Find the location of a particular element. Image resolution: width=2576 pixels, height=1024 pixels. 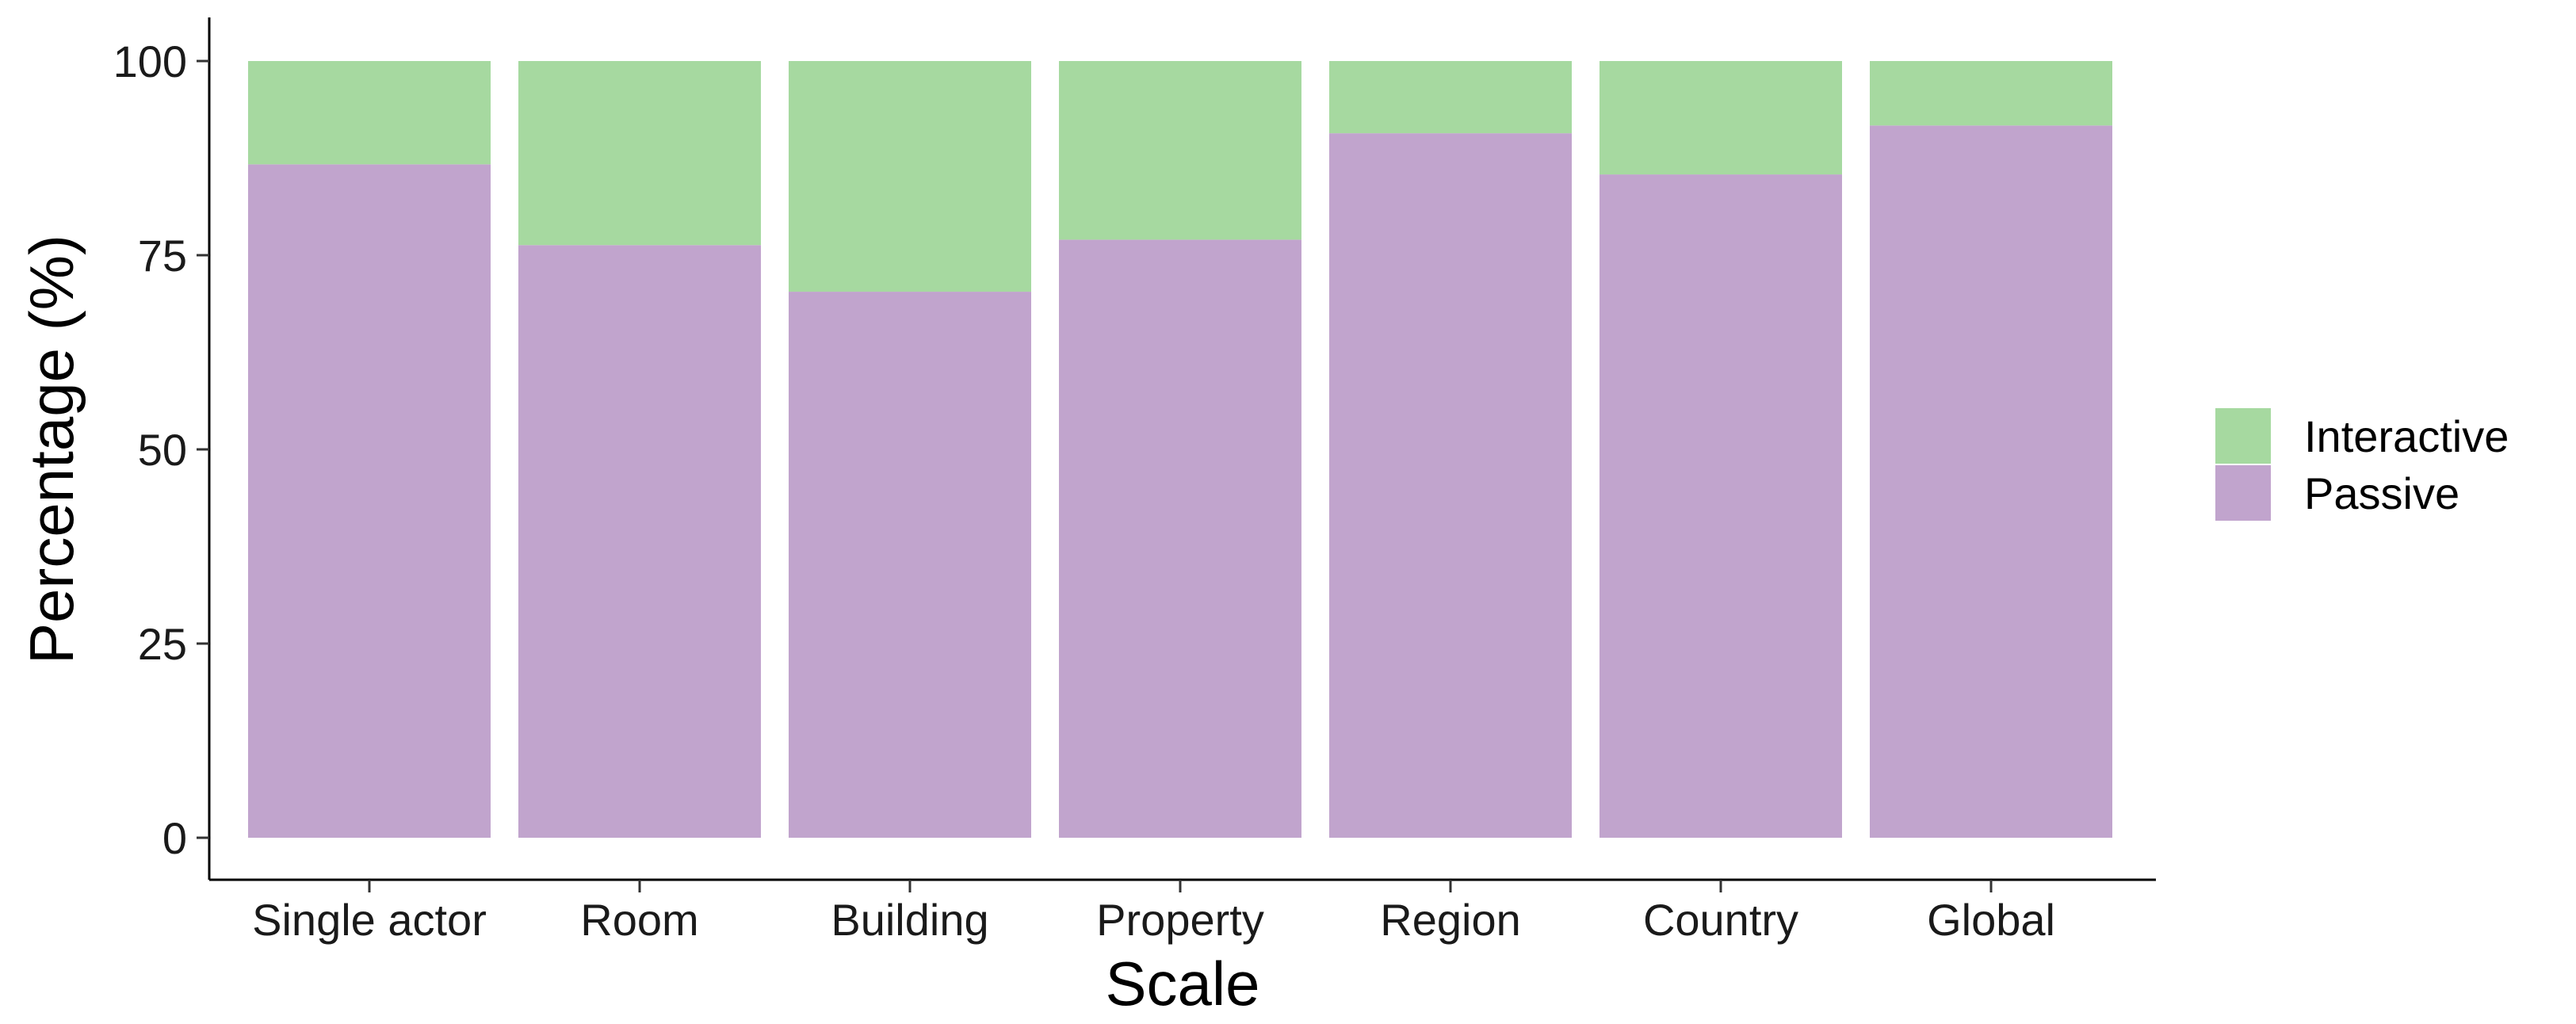

x-tick-label-global: Global is located at coordinates (1991, 920).